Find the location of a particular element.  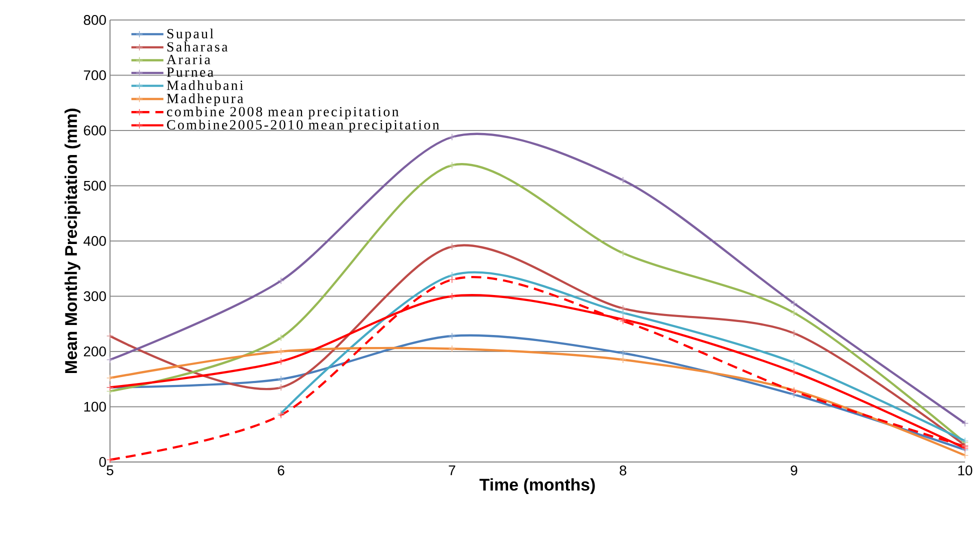

y-tick-label: 700 is located at coordinates (95, 75).